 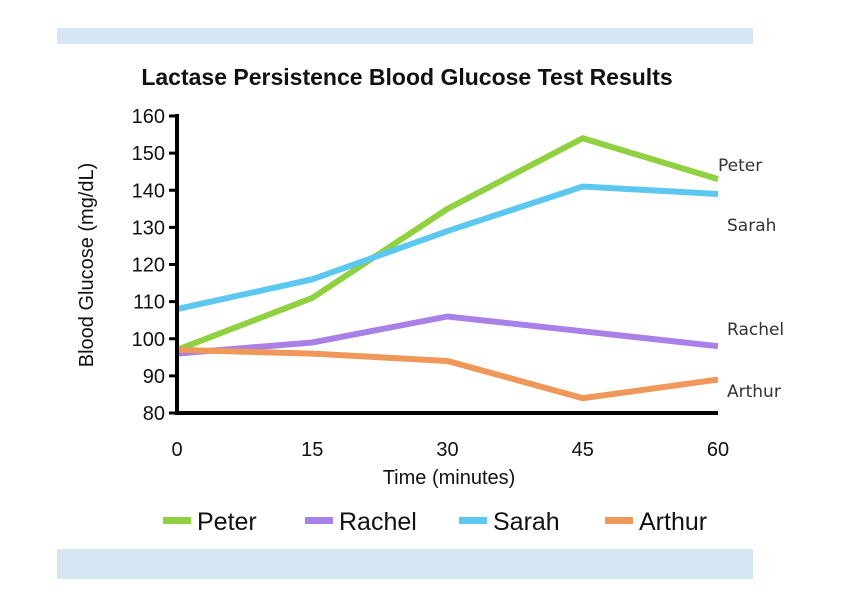 I want to click on y-tick-label: 130, so click(x=148, y=228).